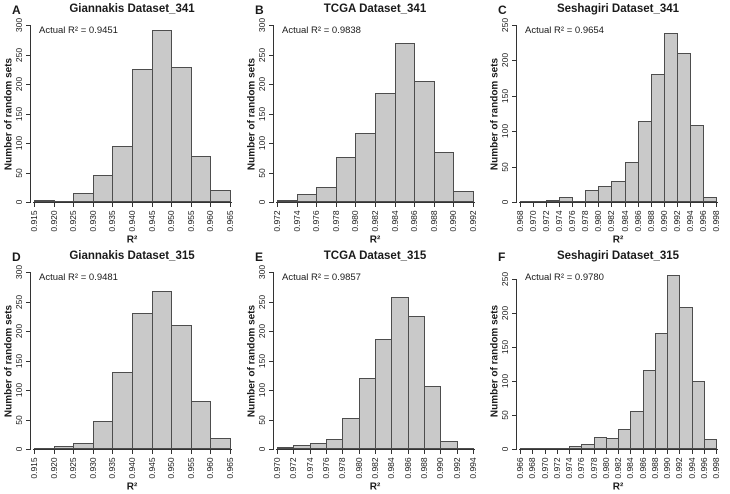  I want to click on annotation-actual-r2: Actual R² = 0.9780, so click(564, 277).